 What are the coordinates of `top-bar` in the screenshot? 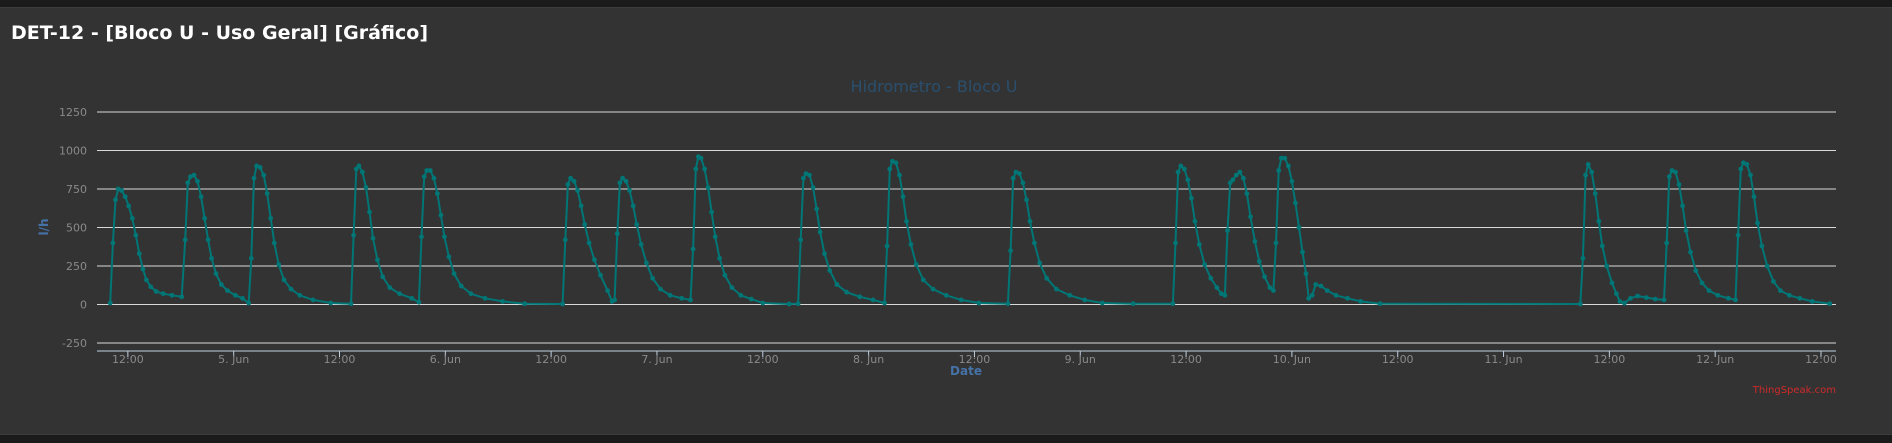 It's located at (946, 4).